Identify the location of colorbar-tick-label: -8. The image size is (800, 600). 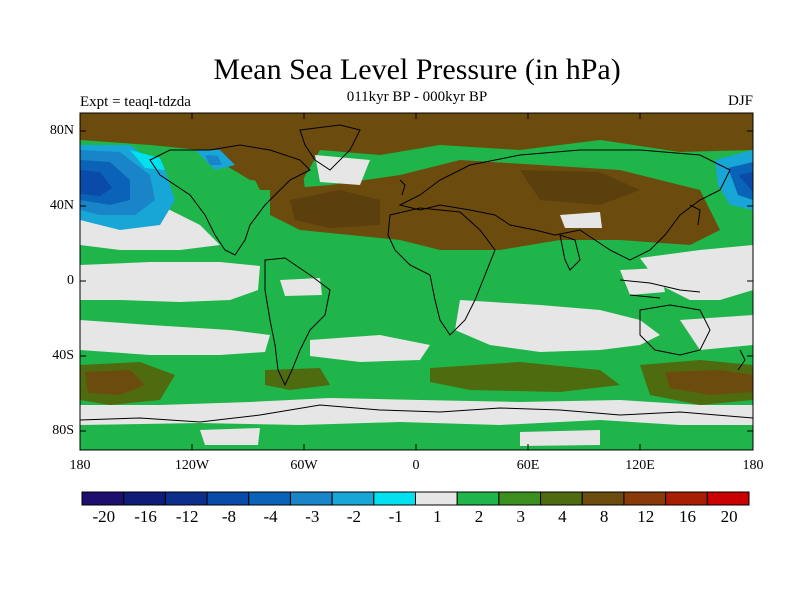
(228, 516).